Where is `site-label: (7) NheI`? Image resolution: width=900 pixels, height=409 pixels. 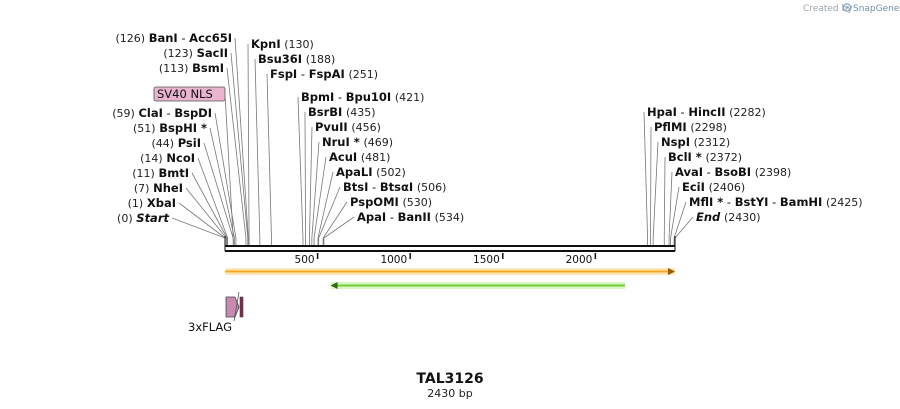 site-label: (7) NheI is located at coordinates (158, 188).